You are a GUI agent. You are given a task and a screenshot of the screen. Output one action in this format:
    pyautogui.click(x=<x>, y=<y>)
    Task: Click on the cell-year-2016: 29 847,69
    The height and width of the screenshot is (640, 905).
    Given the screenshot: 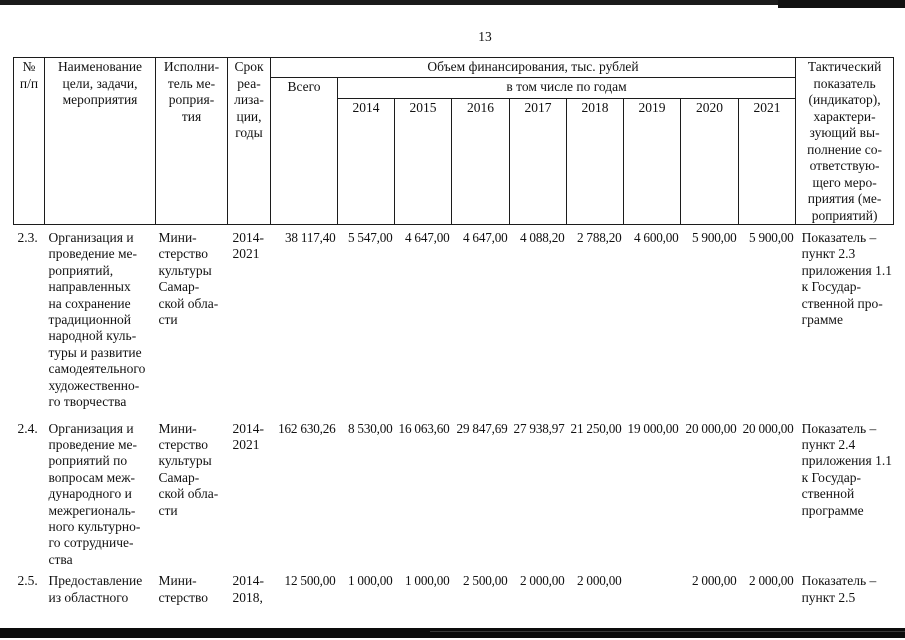 What is the action you would take?
    pyautogui.click(x=482, y=428)
    